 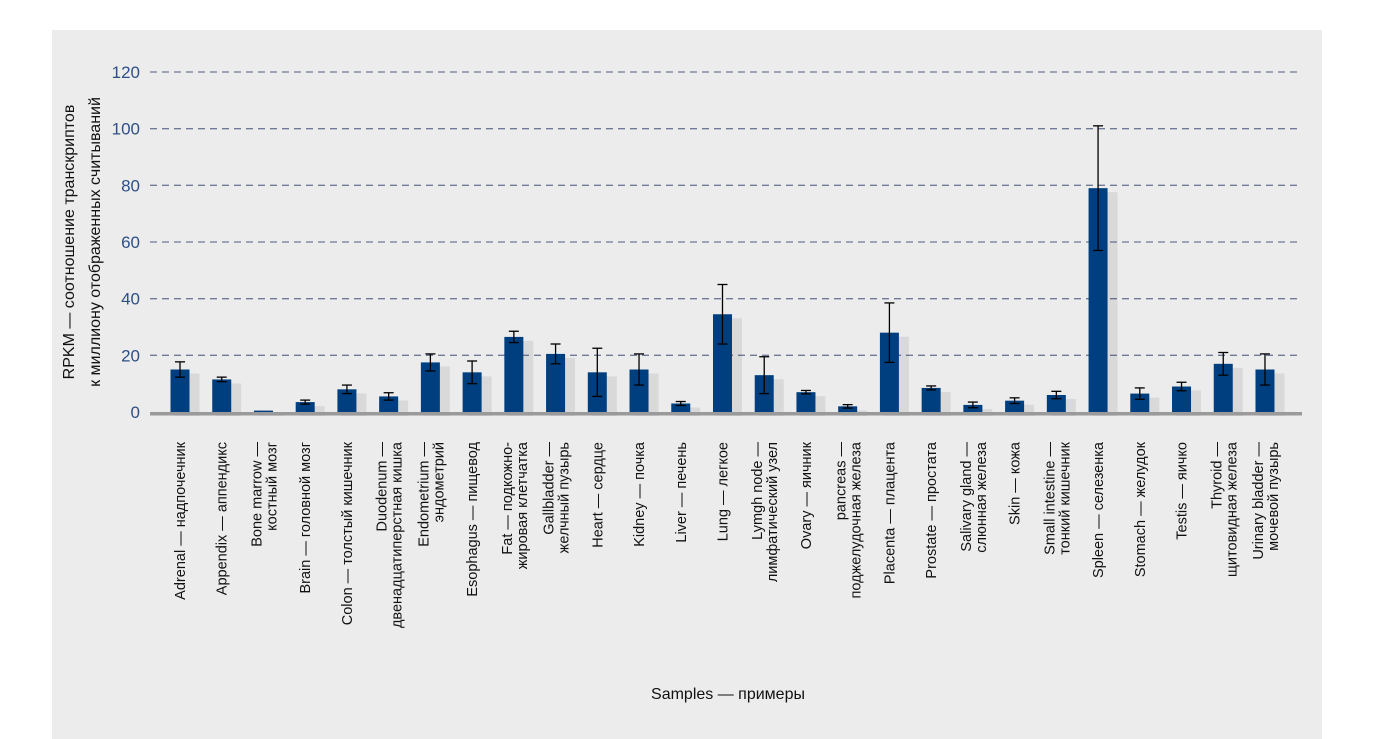 I want to click on x-tick-label: Brain — головной мозг, so click(x=306, y=518).